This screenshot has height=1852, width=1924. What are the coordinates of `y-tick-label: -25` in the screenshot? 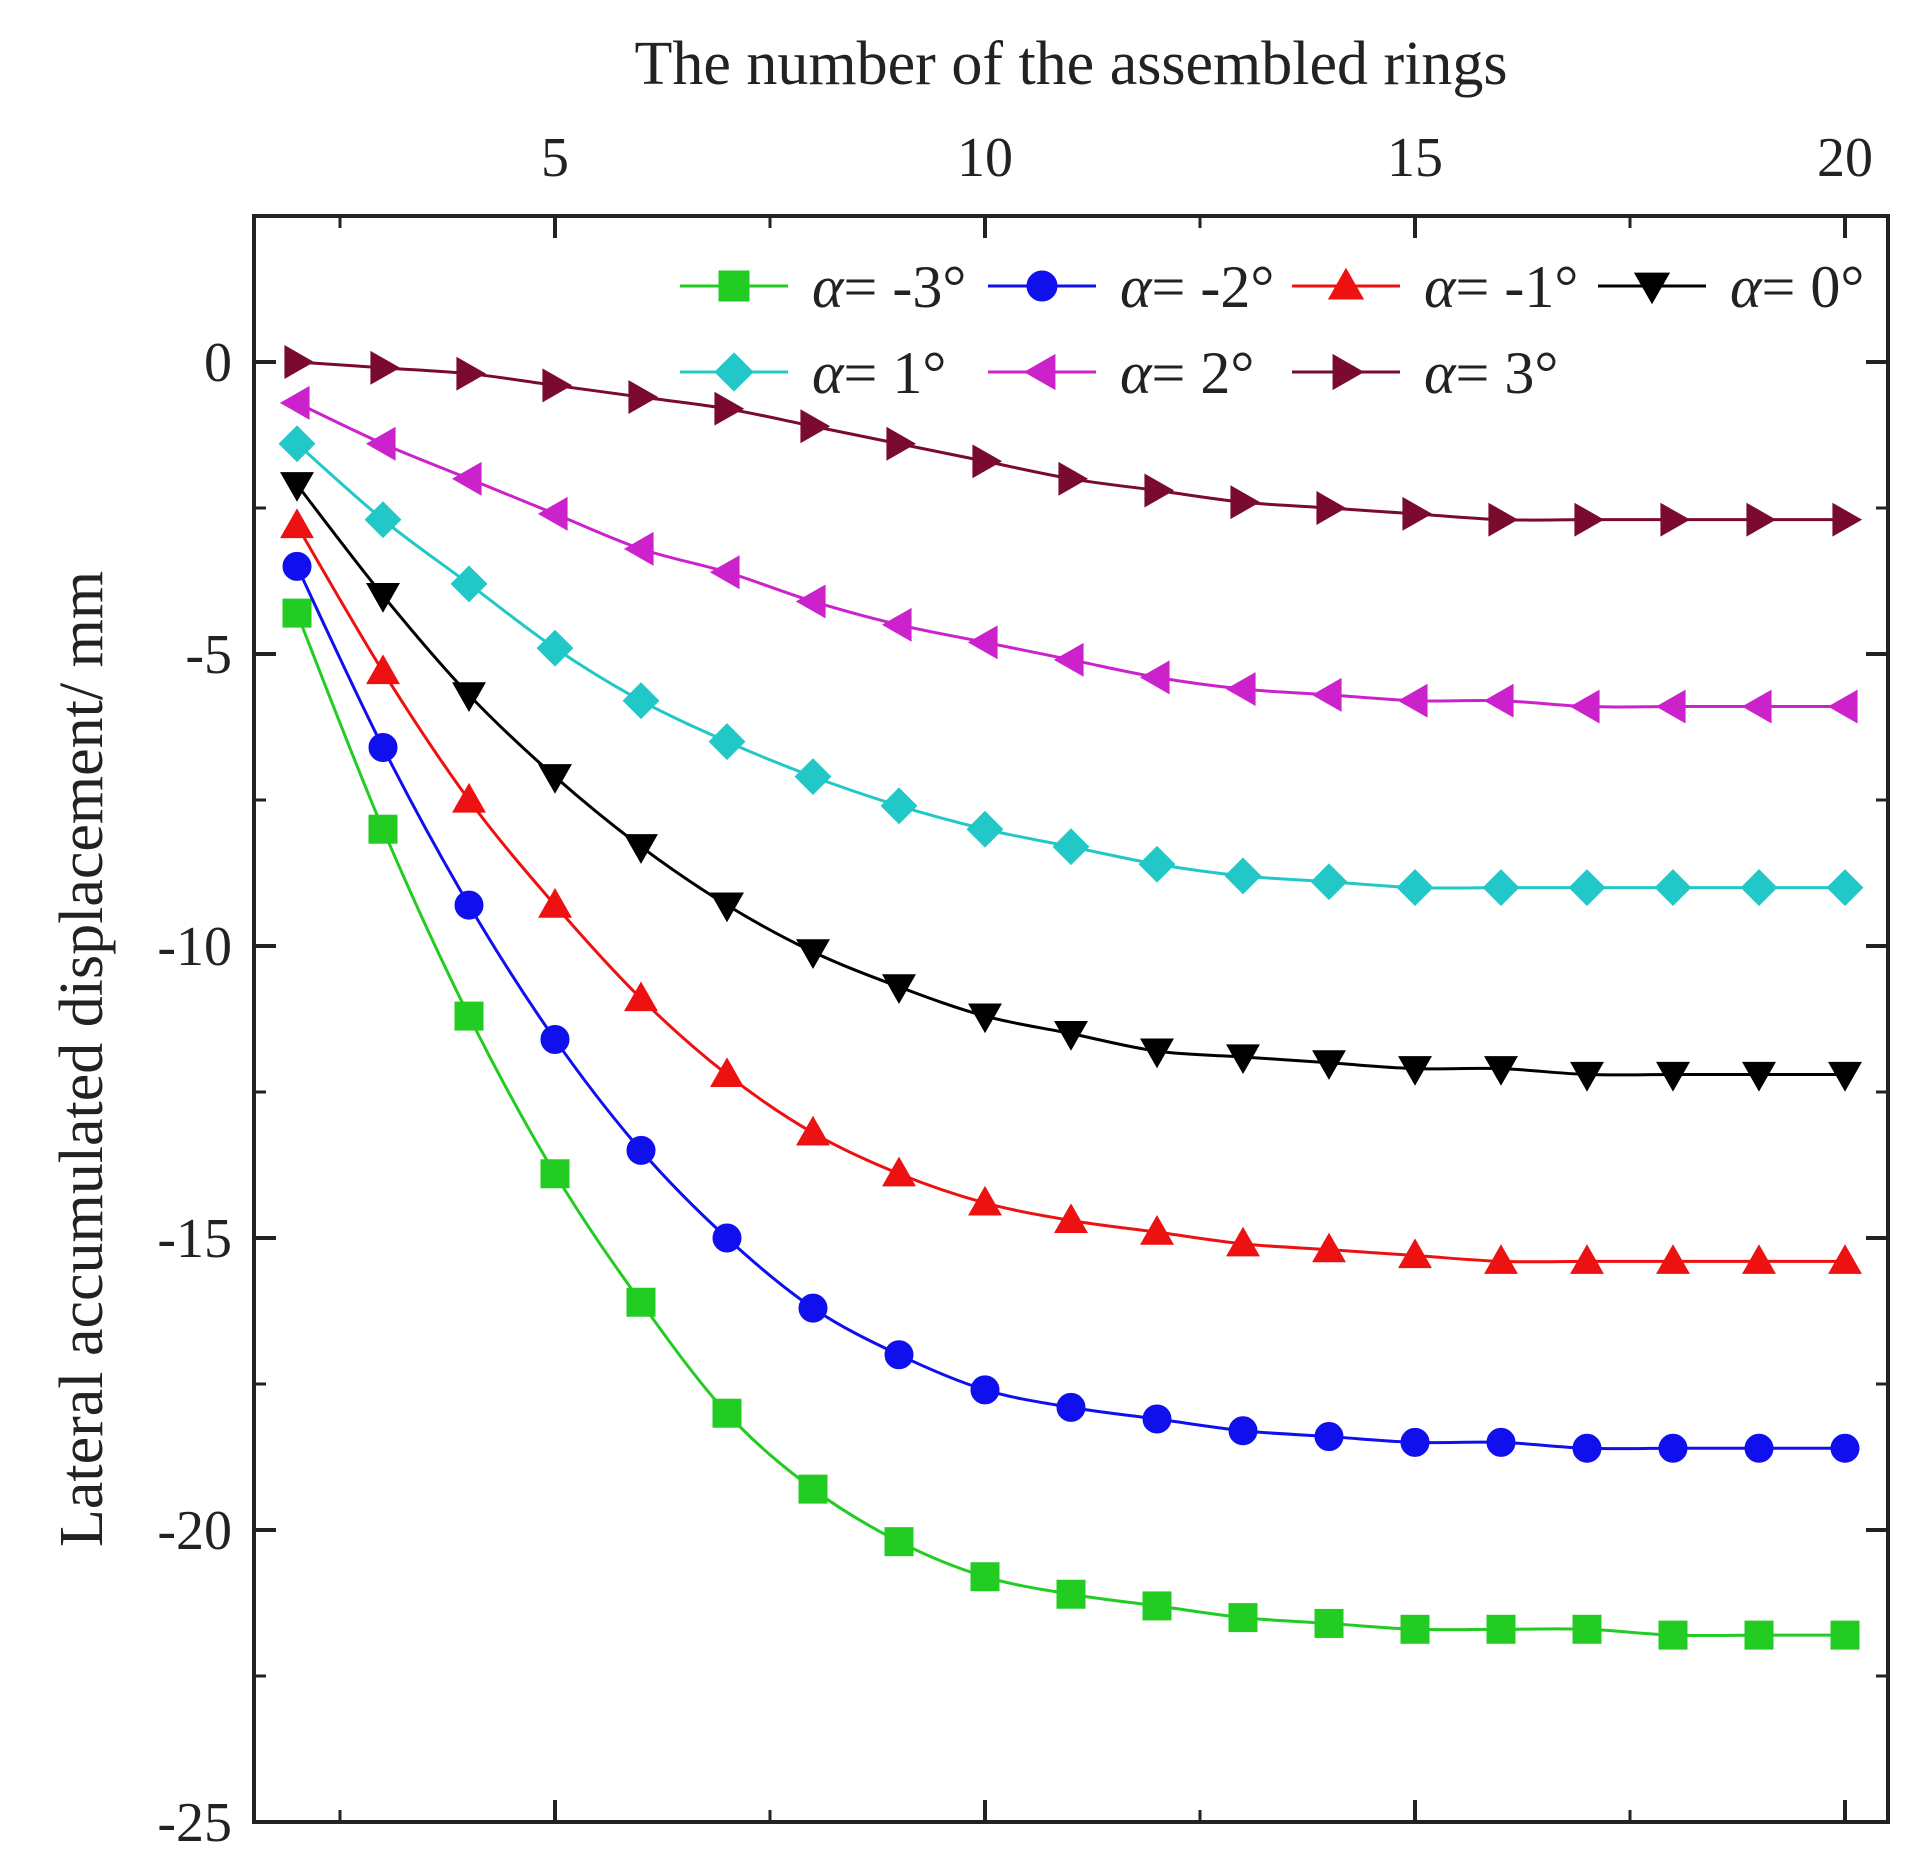 It's located at (194, 1822).